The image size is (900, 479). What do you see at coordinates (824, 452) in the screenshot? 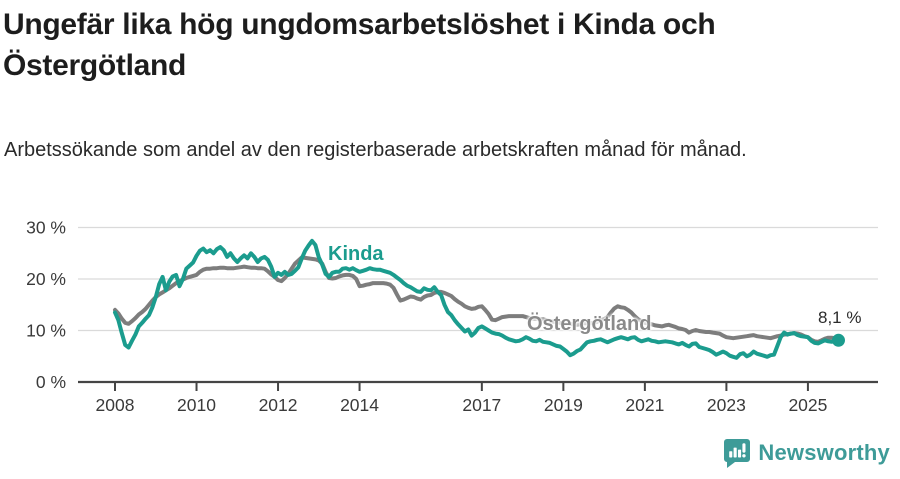
I see `brand-name: Newsworthy` at bounding box center [824, 452].